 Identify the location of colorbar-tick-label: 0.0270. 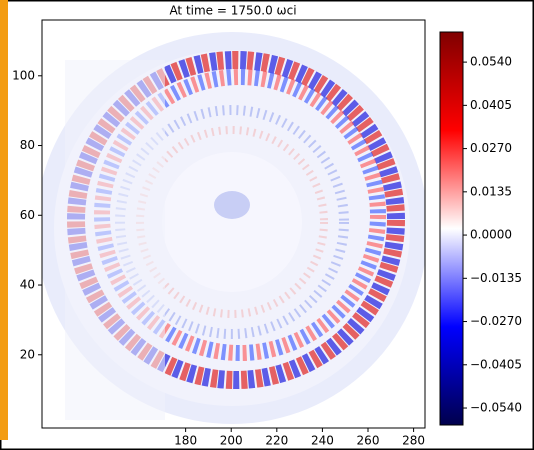
(491, 148).